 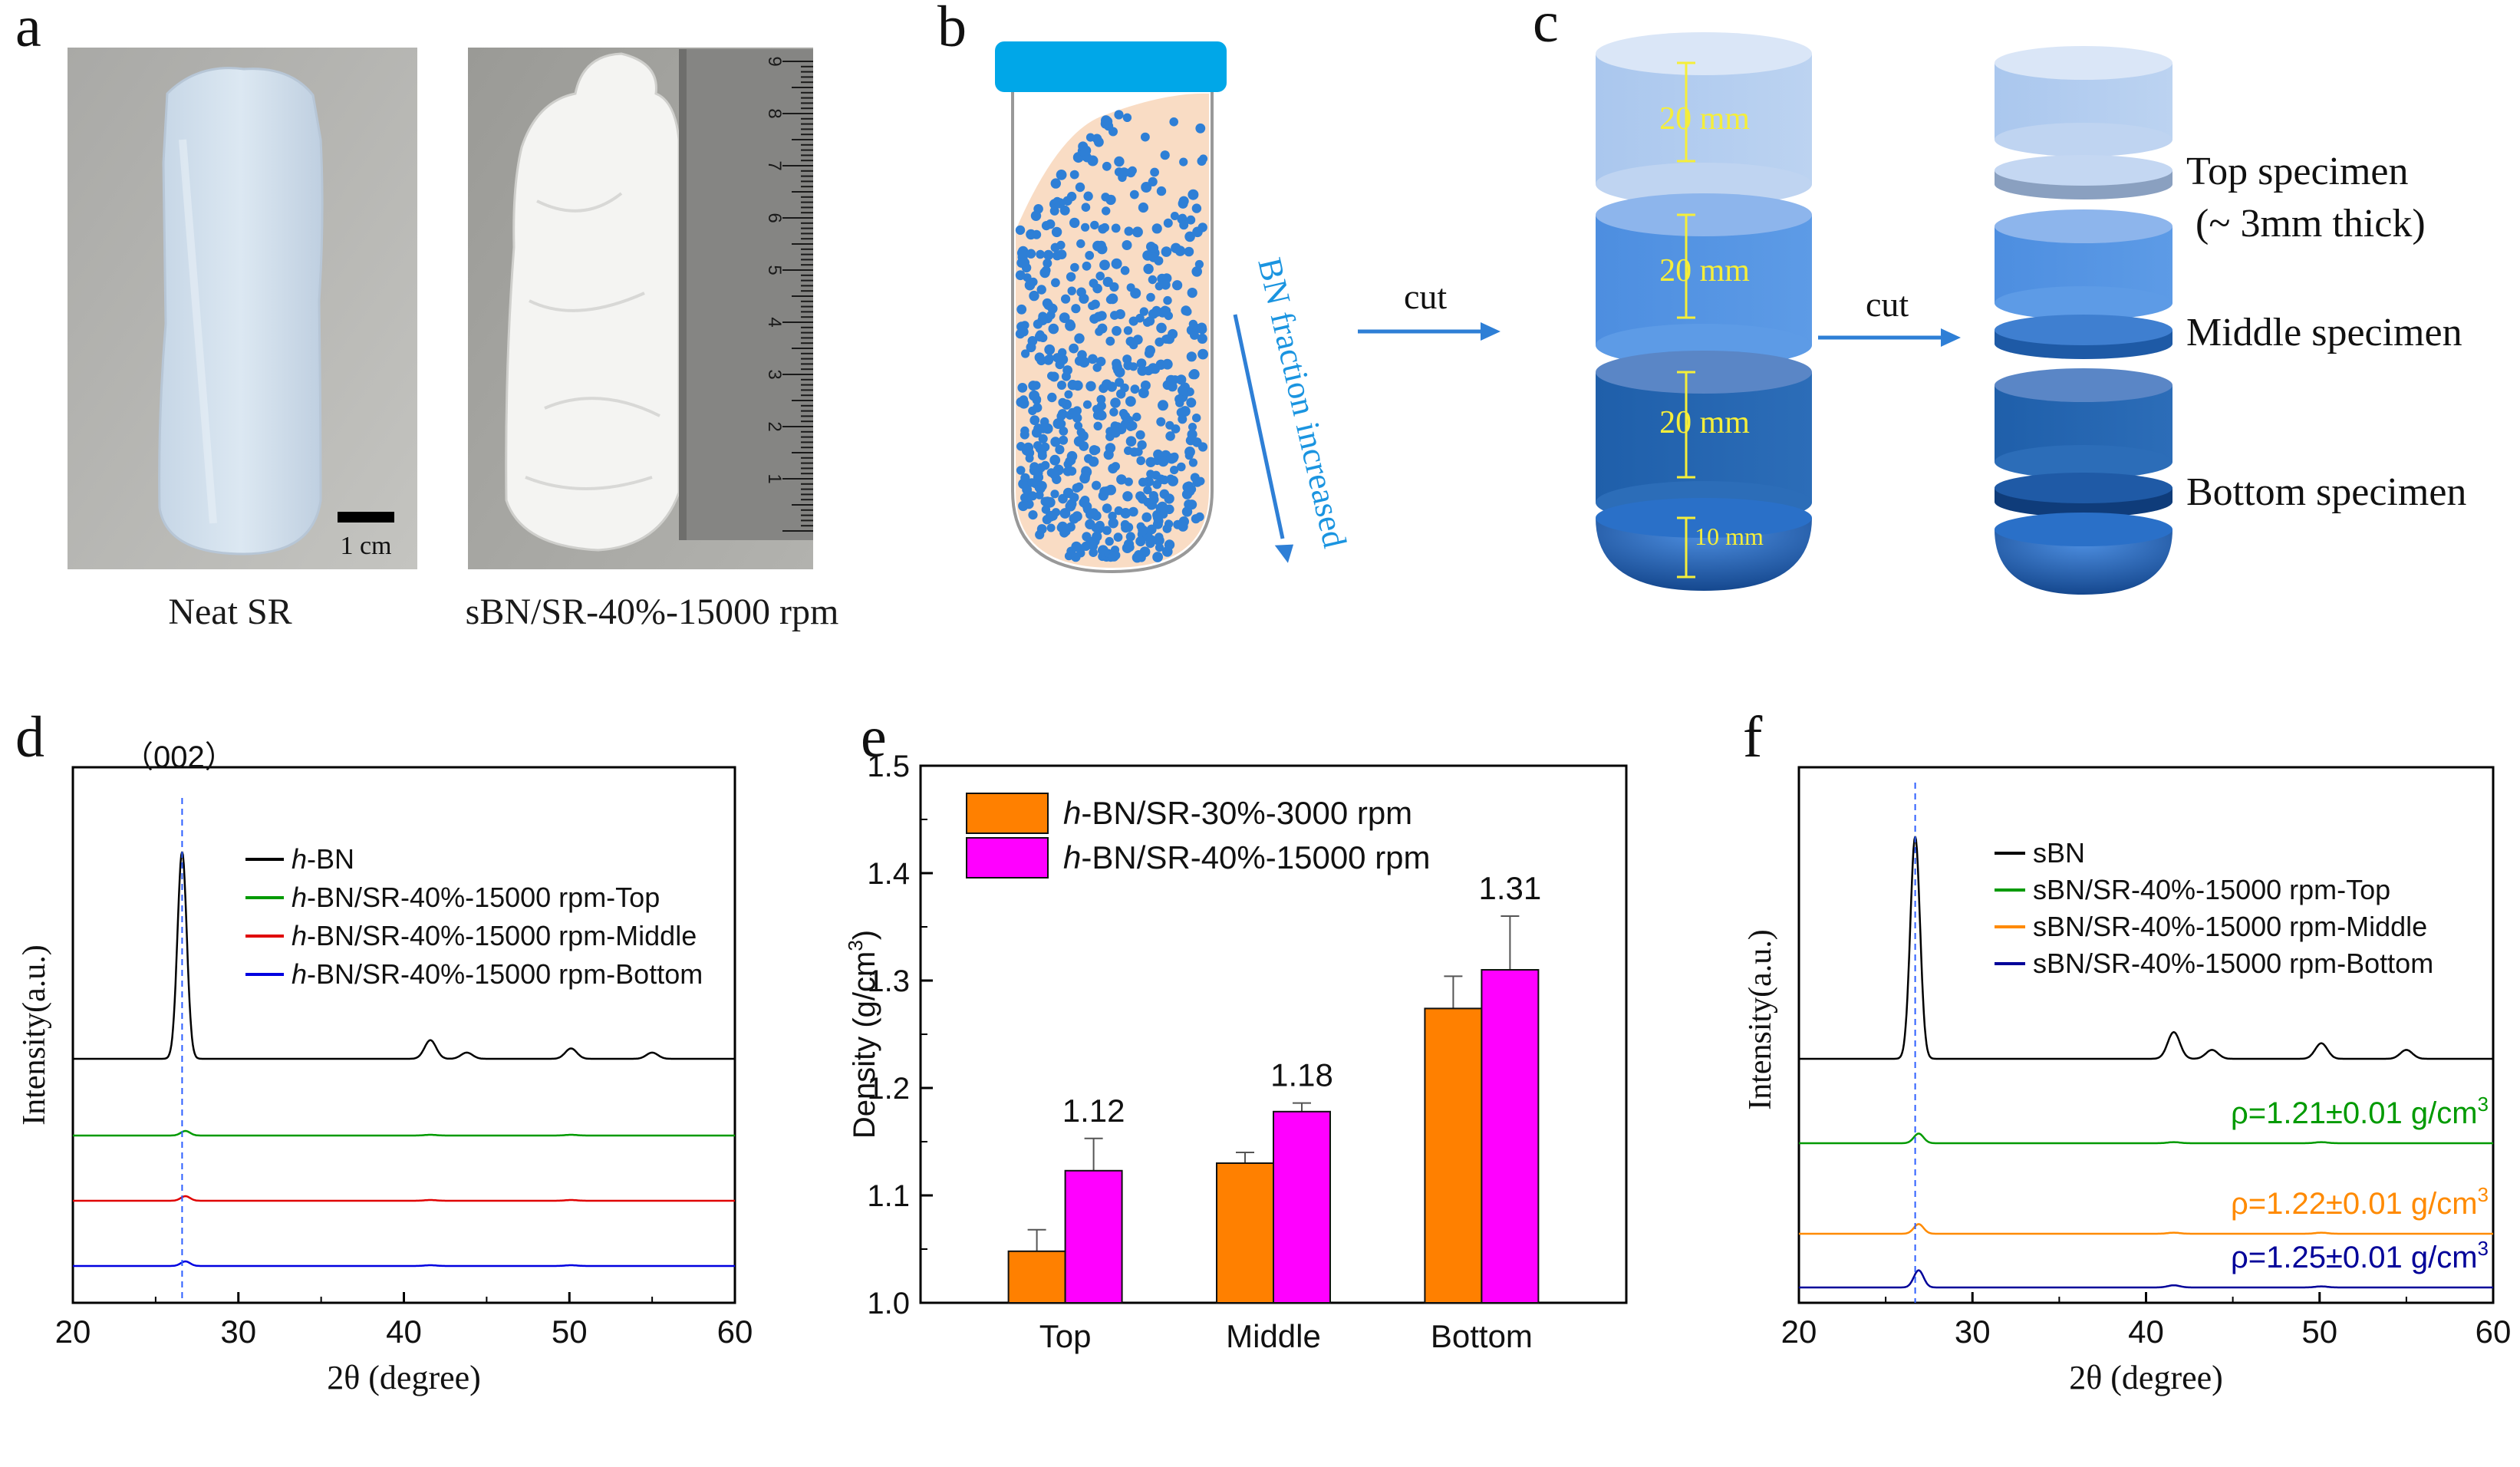 What do you see at coordinates (1065, 1336) in the screenshot?
I see `category-label: Top` at bounding box center [1065, 1336].